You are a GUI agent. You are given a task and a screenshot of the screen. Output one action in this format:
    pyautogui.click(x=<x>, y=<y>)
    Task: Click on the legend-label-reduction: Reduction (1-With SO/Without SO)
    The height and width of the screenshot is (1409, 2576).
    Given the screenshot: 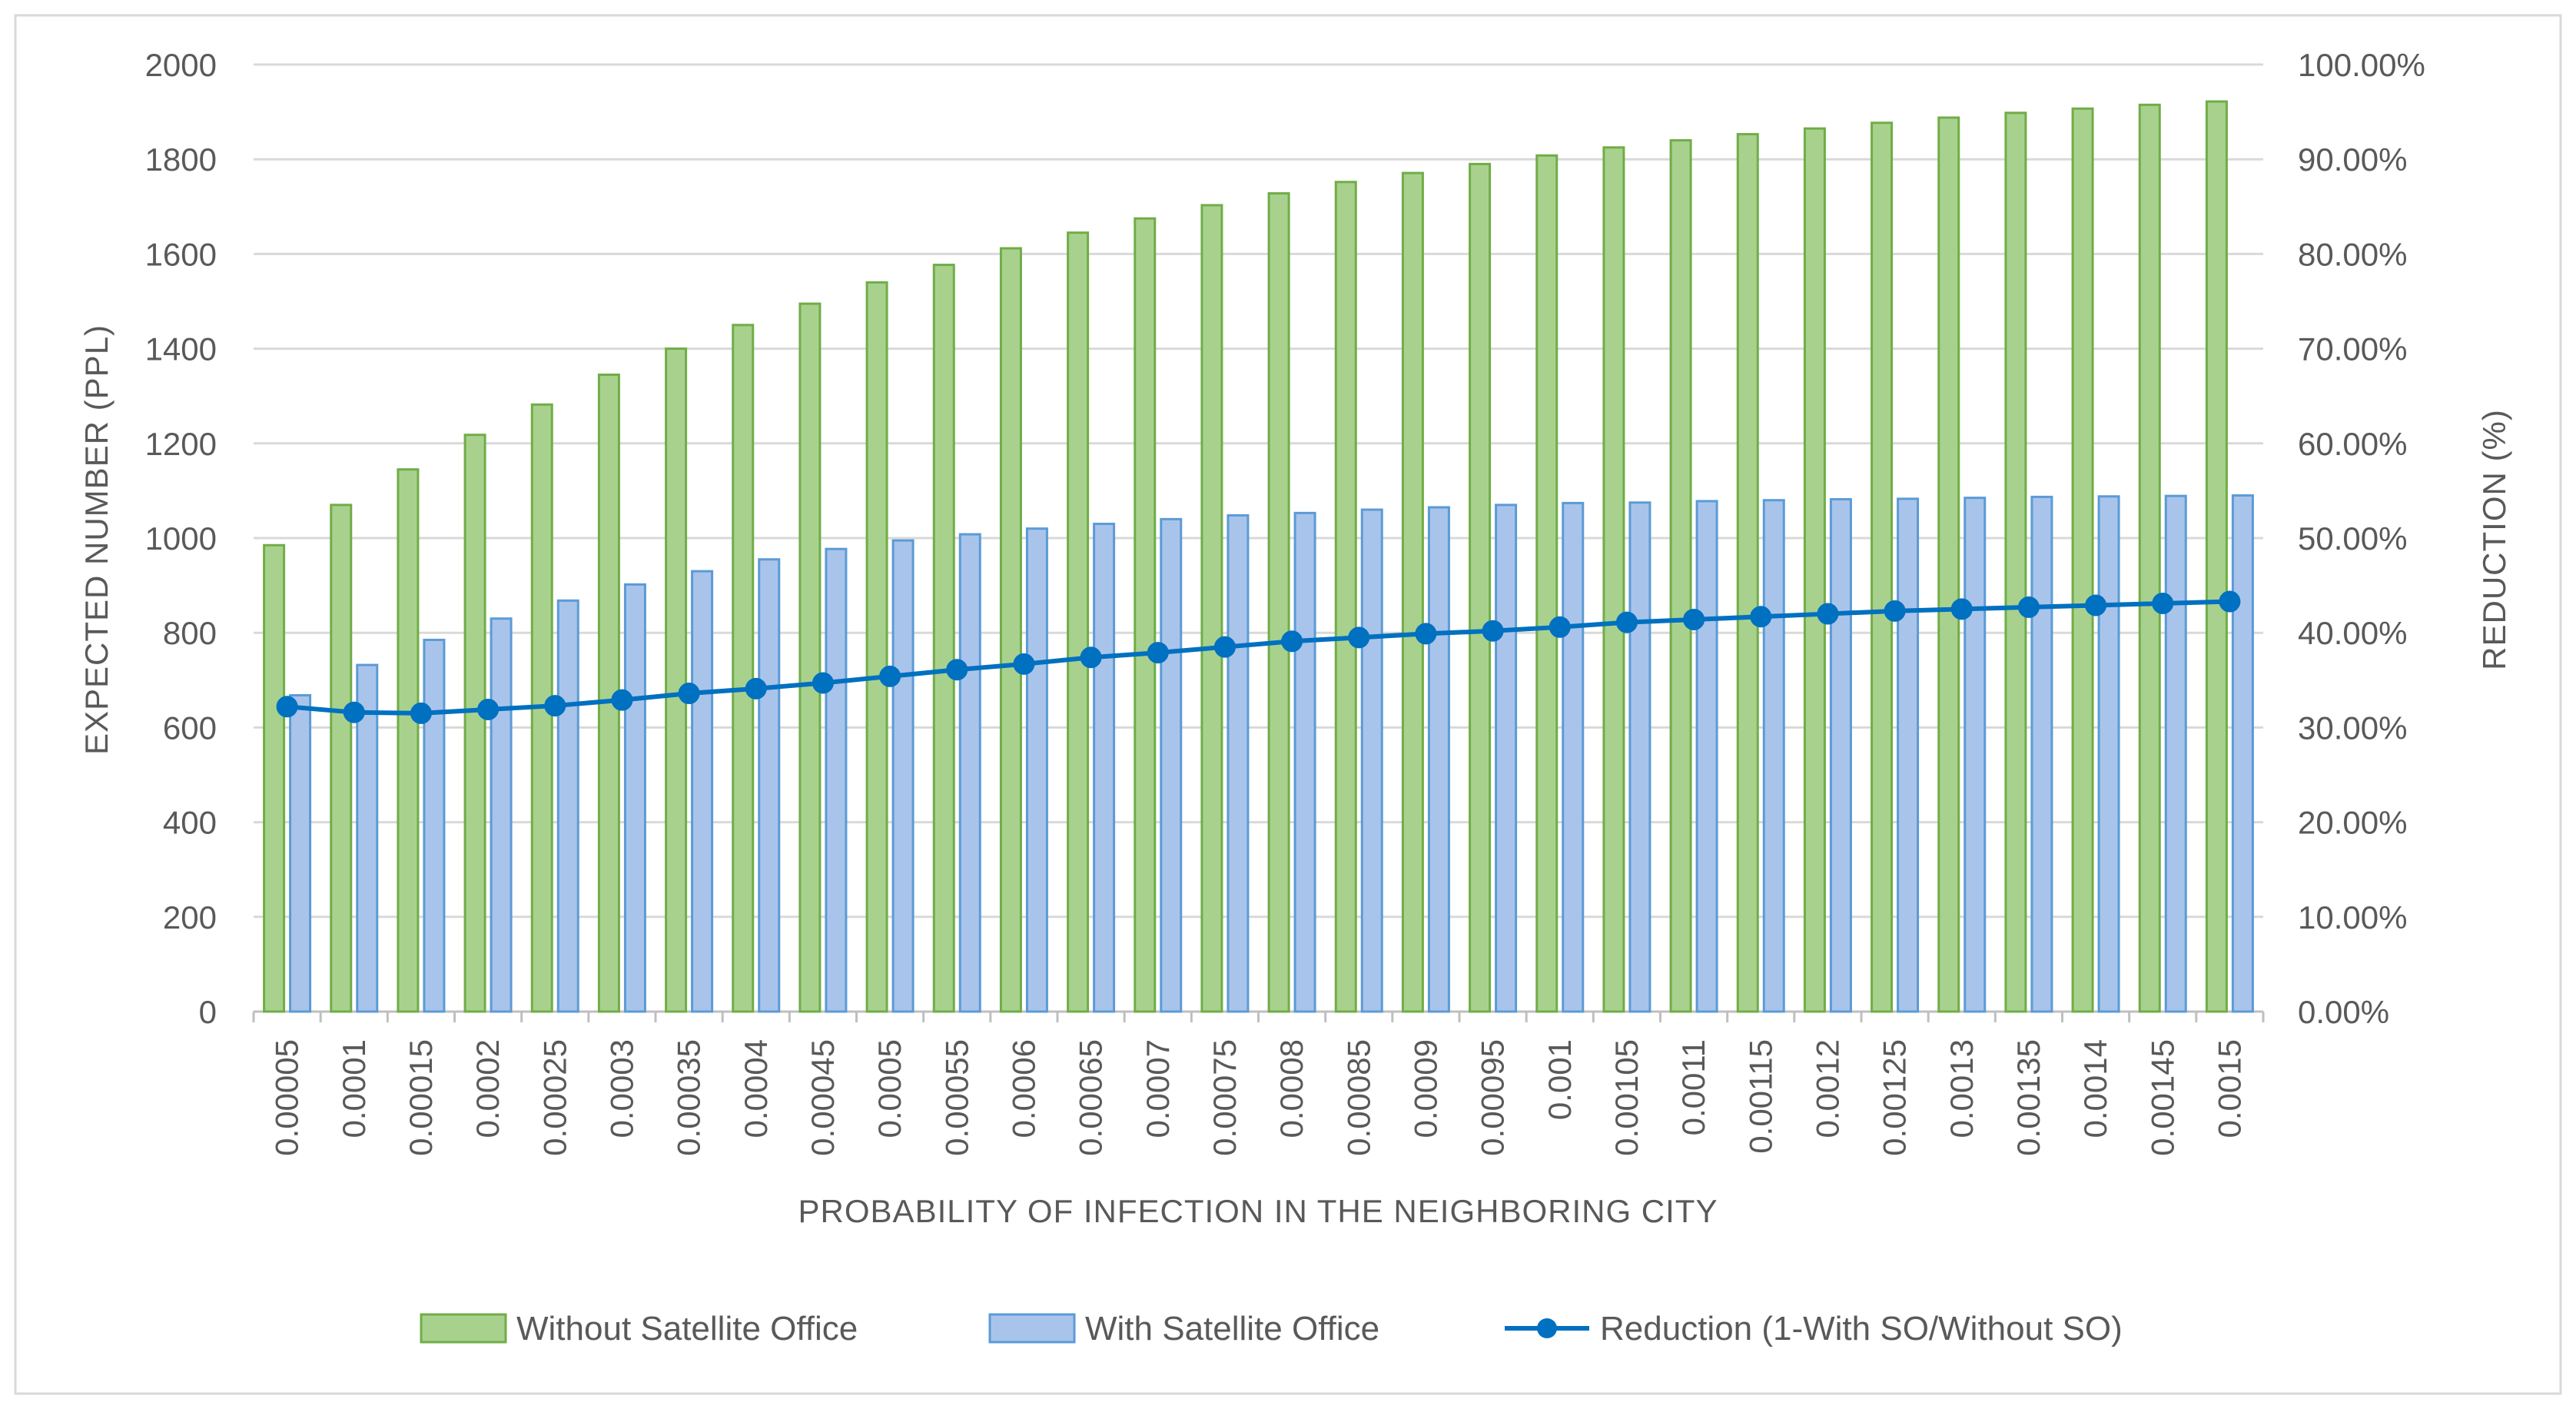 What is the action you would take?
    pyautogui.click(x=1861, y=1329)
    